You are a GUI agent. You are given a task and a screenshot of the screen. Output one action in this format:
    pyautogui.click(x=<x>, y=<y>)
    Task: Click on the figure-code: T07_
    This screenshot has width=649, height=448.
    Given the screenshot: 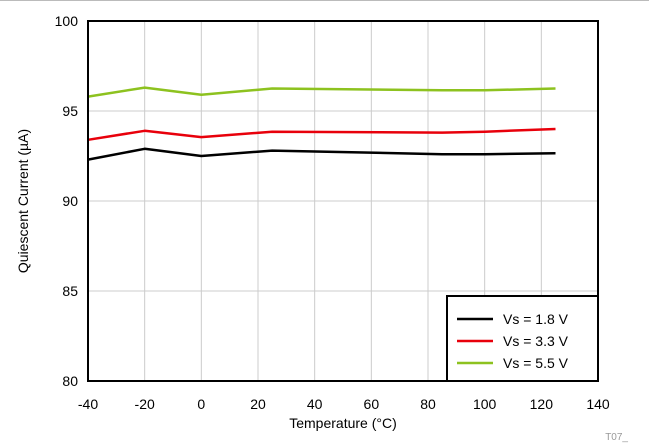 What is the action you would take?
    pyautogui.click(x=616, y=437)
    